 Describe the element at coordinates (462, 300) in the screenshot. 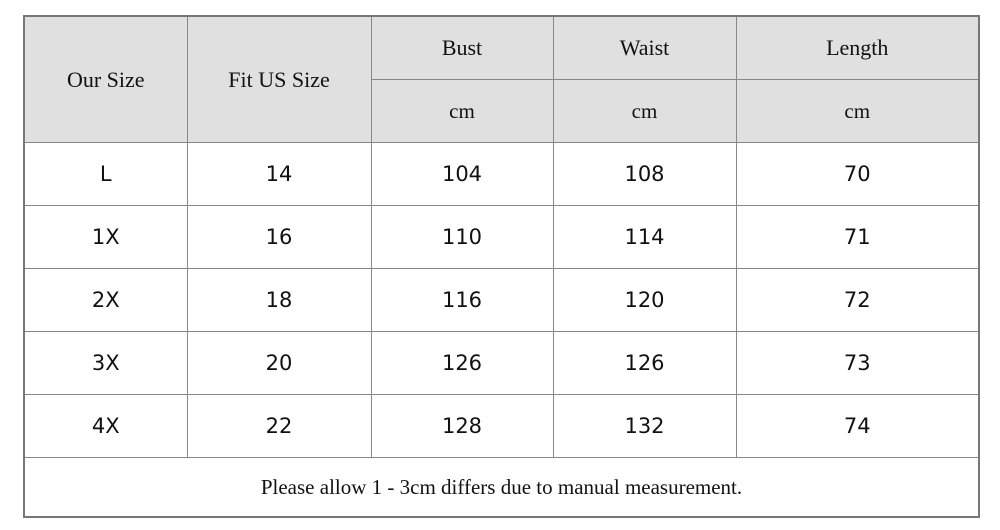

I see `cell: 116` at that location.